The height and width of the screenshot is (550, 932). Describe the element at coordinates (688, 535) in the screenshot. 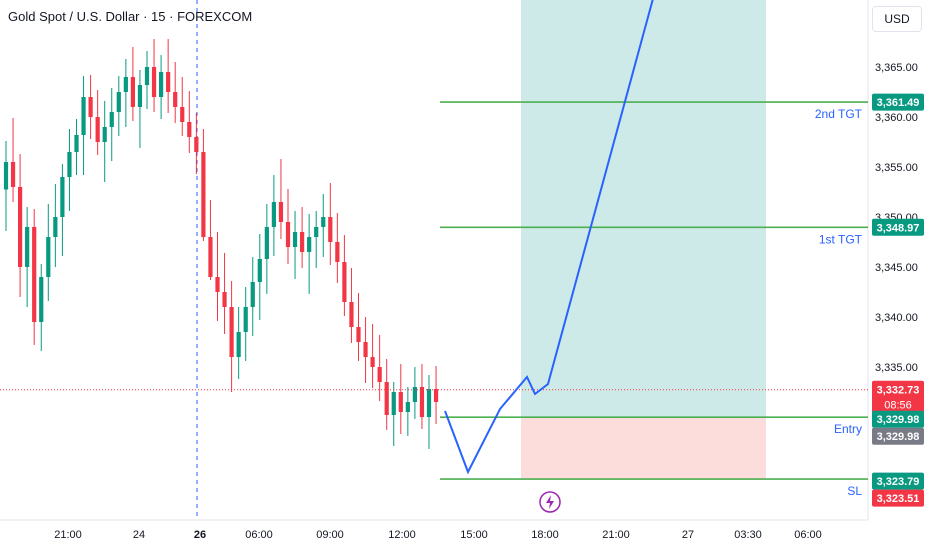

I see `x-tick-label: 27` at that location.